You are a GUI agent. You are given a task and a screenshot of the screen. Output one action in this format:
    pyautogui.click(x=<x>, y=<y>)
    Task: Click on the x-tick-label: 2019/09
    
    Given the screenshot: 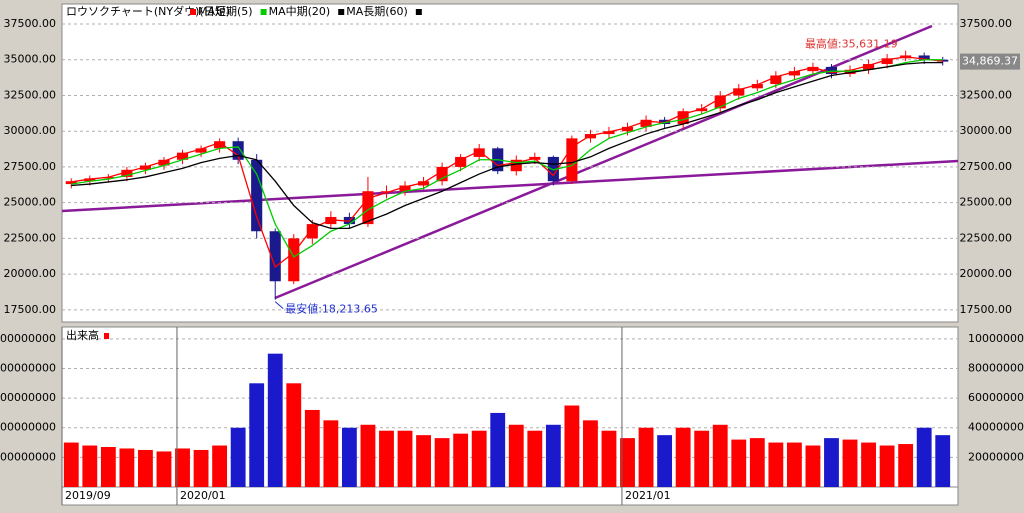 What is the action you would take?
    pyautogui.click(x=88, y=495)
    